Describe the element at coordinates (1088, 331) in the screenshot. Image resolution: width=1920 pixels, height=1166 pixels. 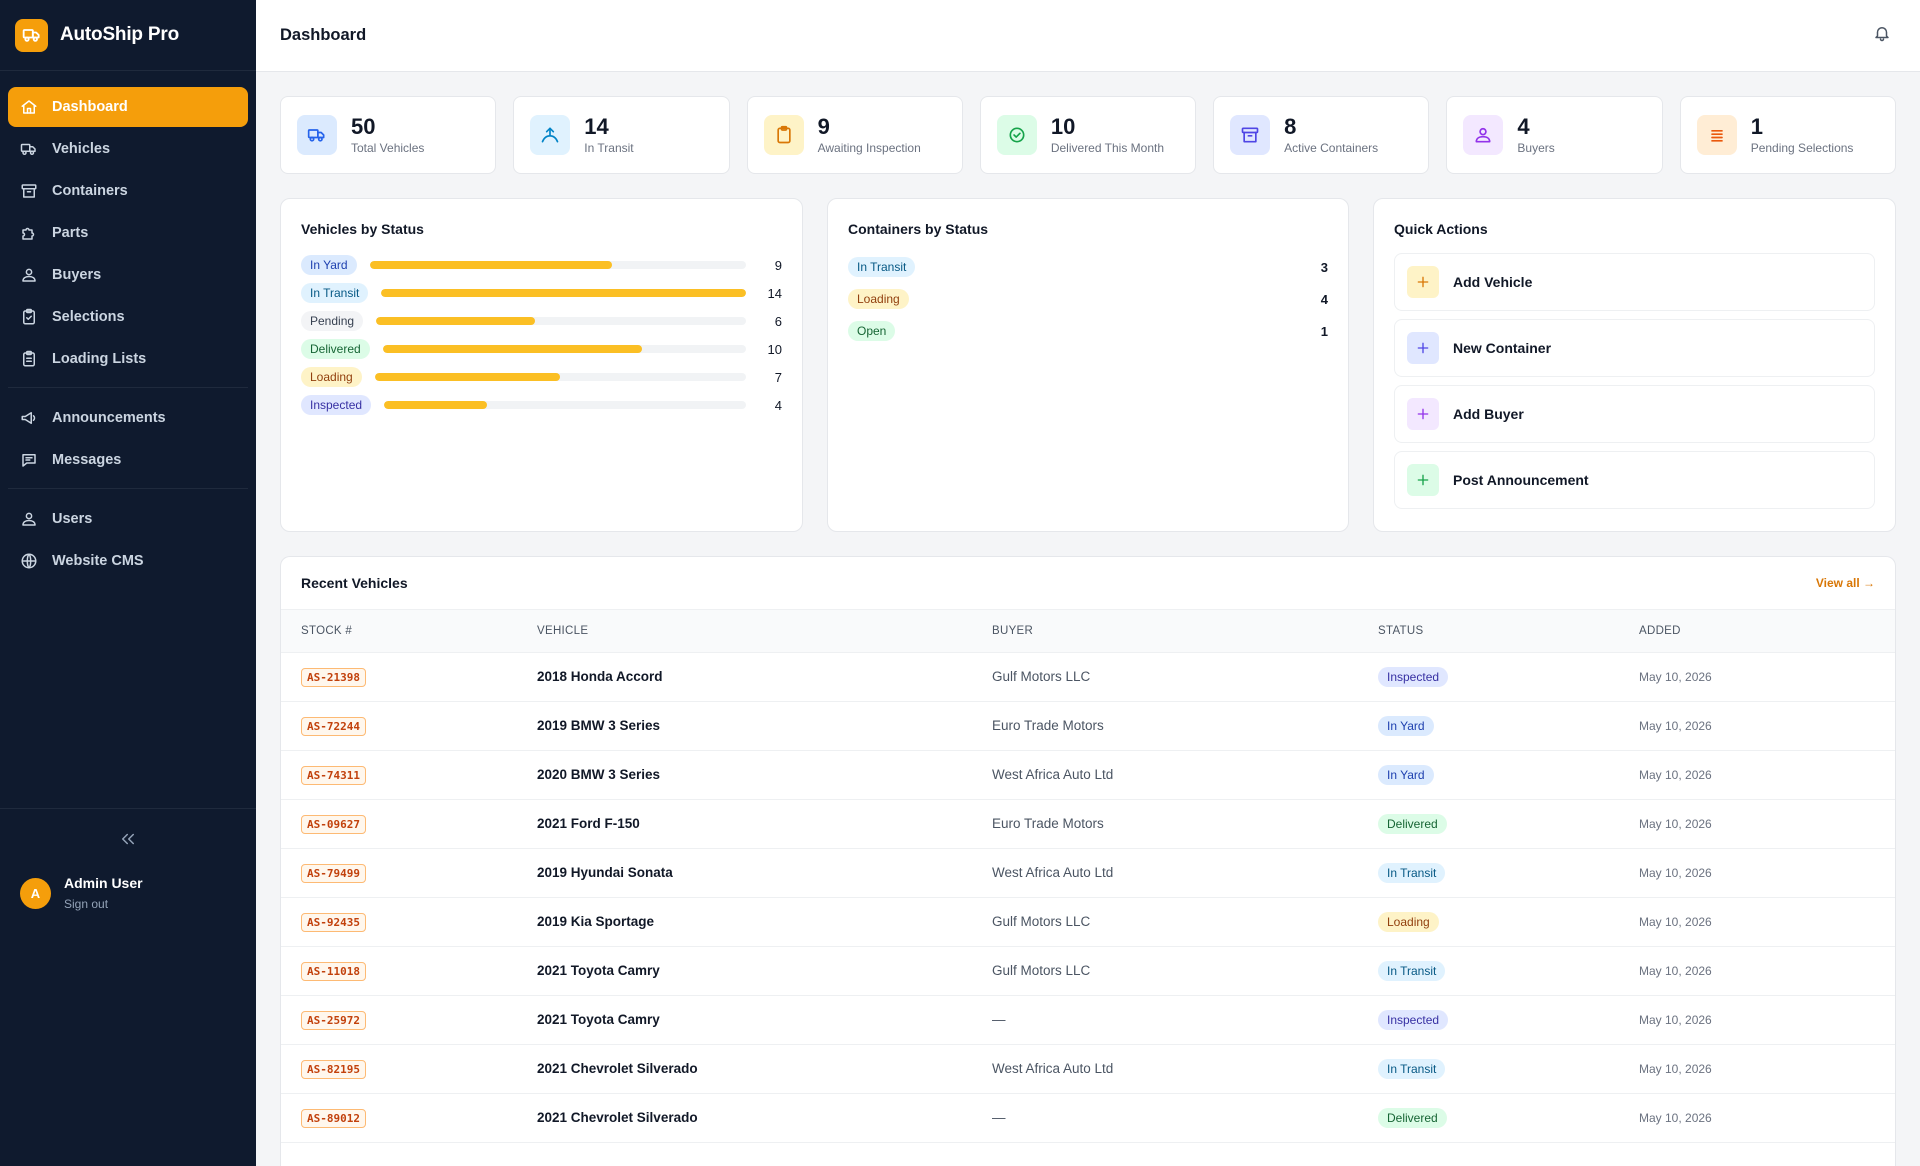
I see `status-row: Open 1` at that location.